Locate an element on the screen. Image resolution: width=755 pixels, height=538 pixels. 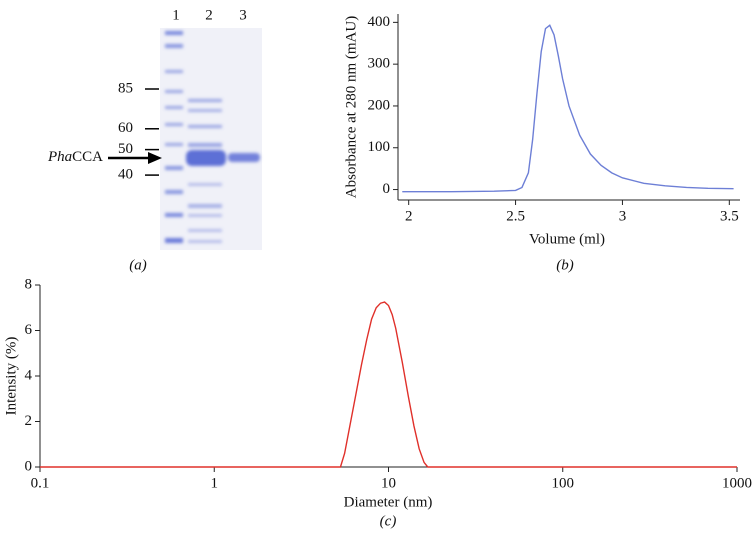
arrow-label: PhaCCA is located at coordinates (75, 157).